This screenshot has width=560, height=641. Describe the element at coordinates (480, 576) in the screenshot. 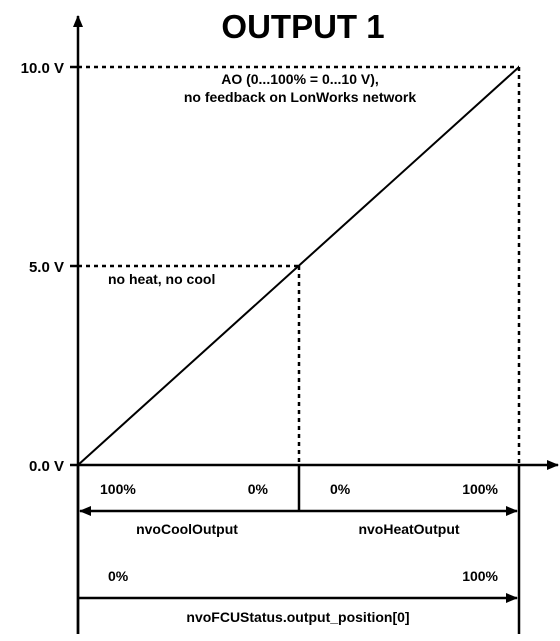

I see `status-end-label: 100%` at that location.